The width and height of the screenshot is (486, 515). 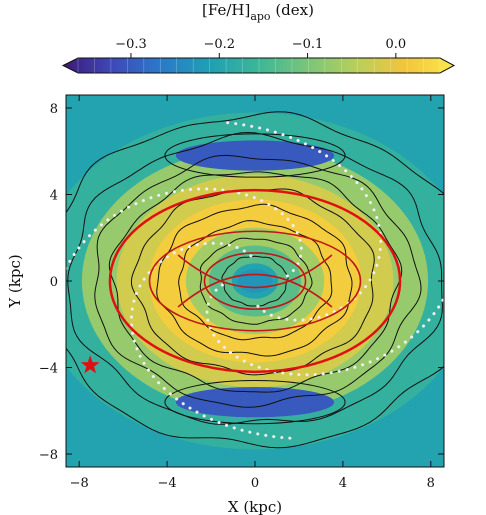 I want to click on y-axis-label: Y (kpc), so click(x=15, y=281).